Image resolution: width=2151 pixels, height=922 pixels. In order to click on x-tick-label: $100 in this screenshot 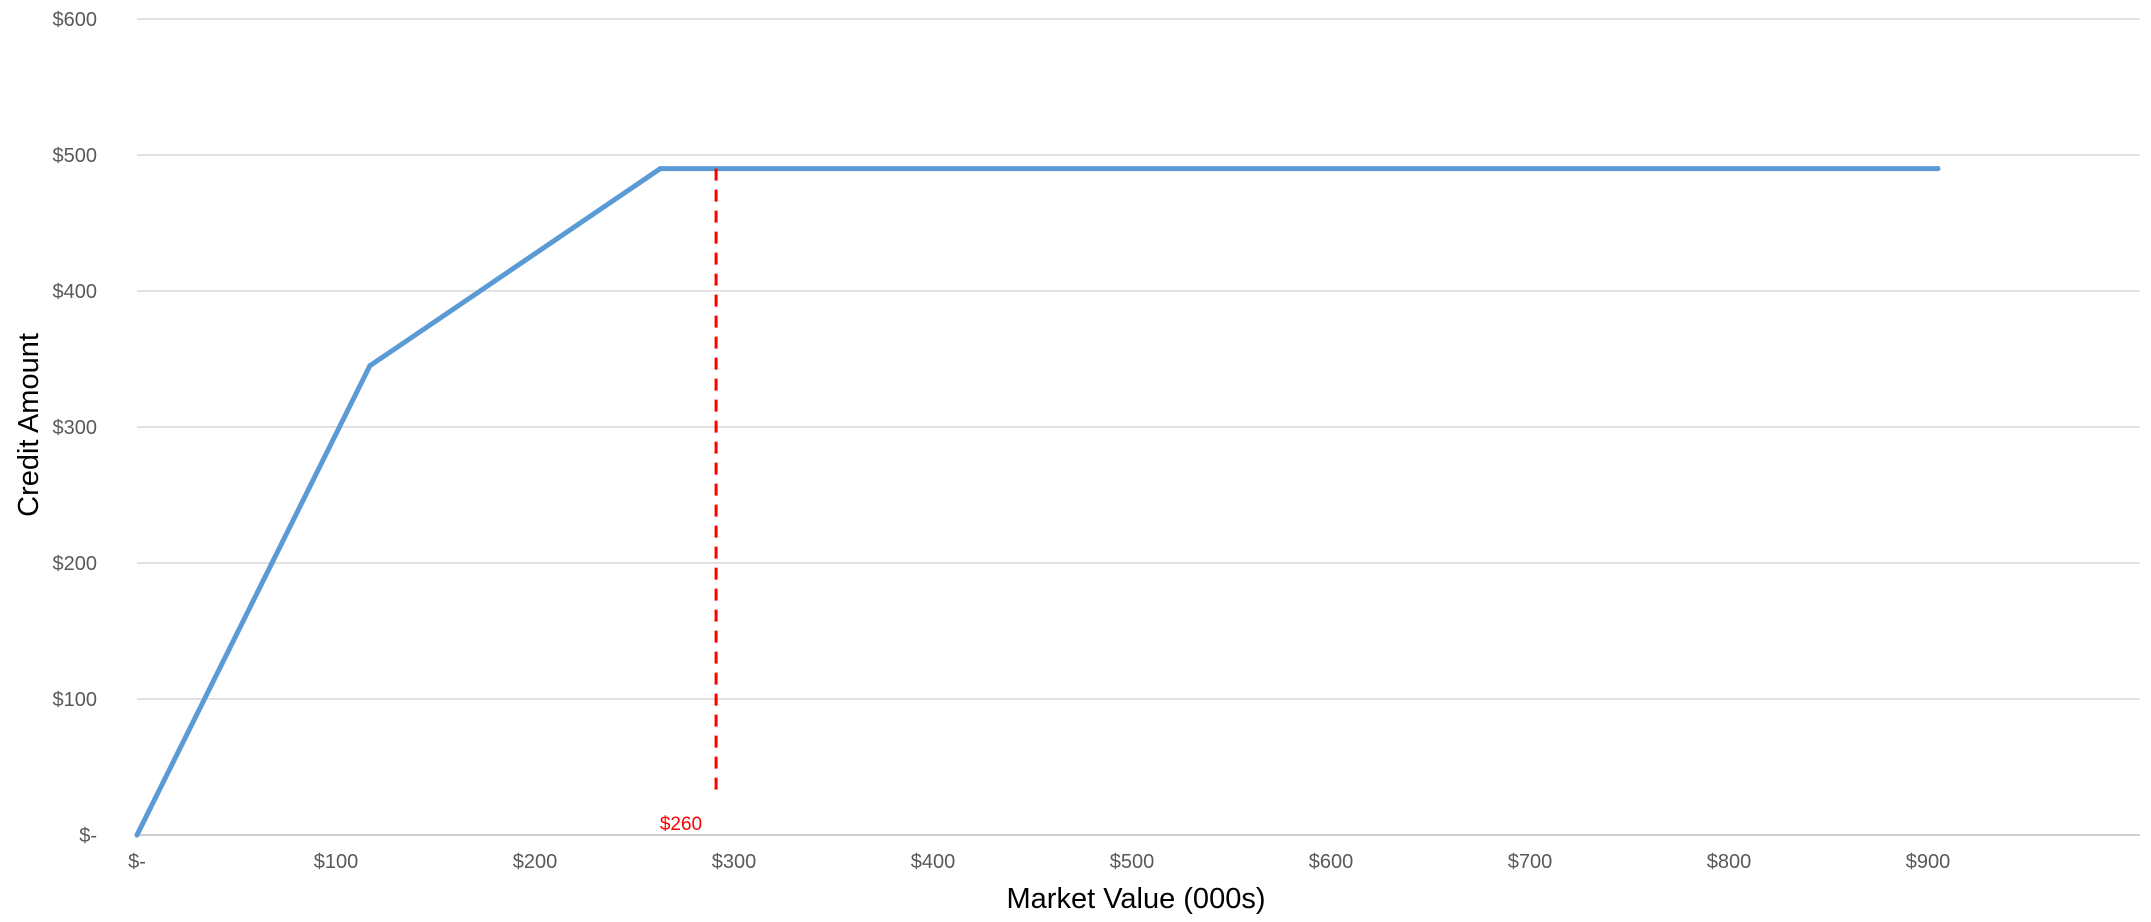, I will do `click(336, 862)`.